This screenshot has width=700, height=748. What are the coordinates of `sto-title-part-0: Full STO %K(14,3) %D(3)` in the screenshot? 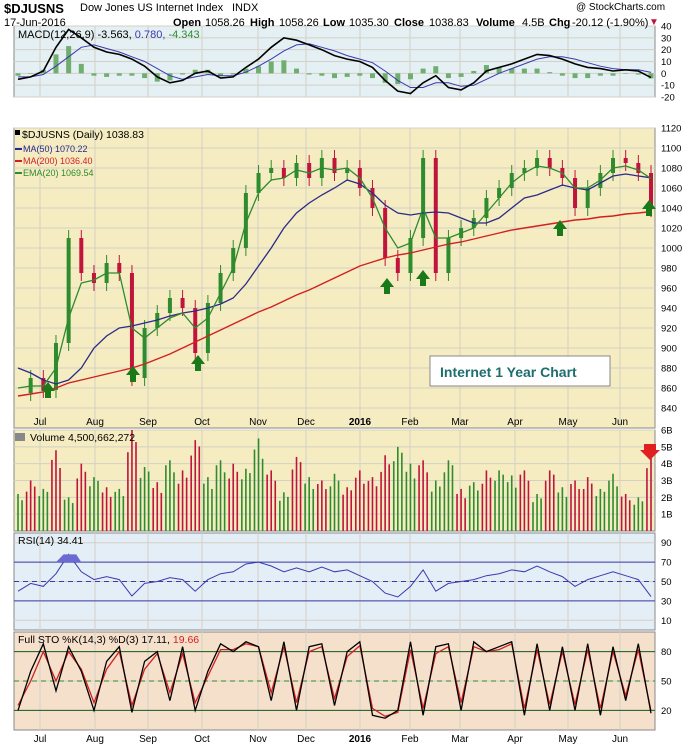 It's located at (80, 640).